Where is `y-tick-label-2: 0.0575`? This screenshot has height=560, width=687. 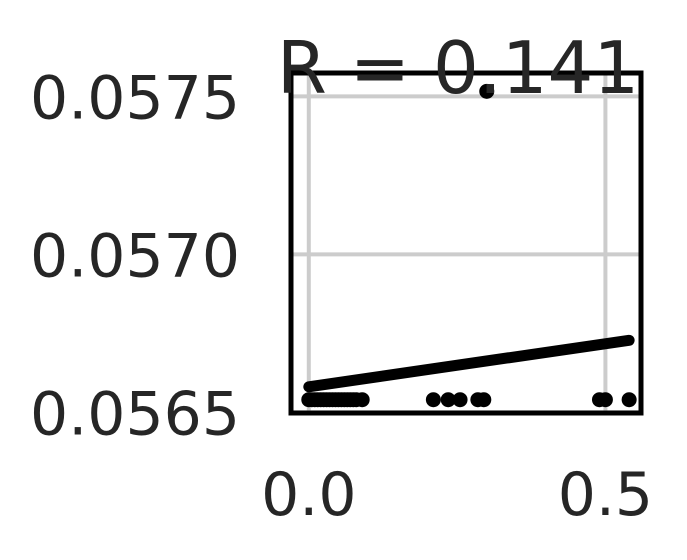
y-tick-label-2: 0.0575 is located at coordinates (135, 98).